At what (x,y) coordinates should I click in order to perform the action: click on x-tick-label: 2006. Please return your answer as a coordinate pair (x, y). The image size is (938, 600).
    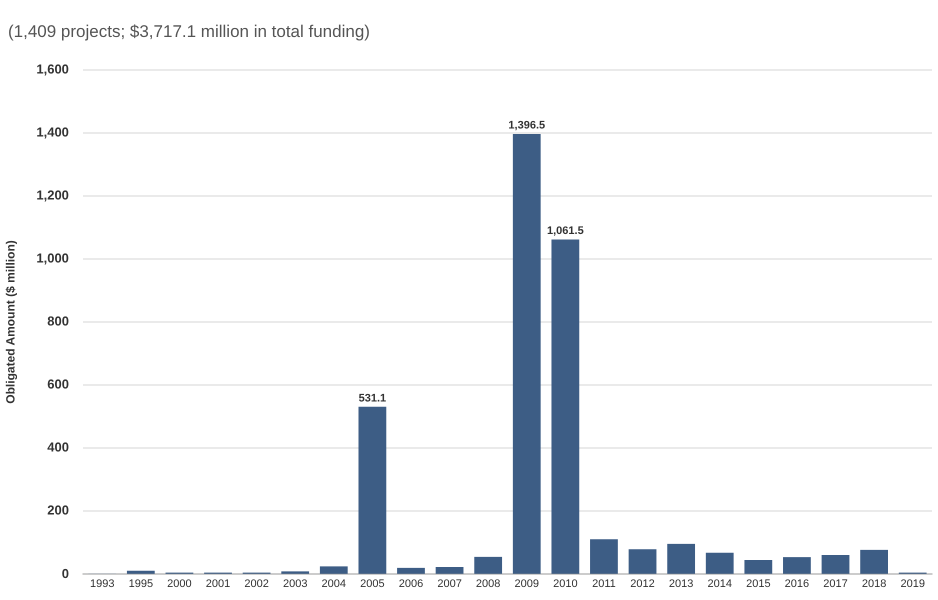
    Looking at the image, I should click on (411, 584).